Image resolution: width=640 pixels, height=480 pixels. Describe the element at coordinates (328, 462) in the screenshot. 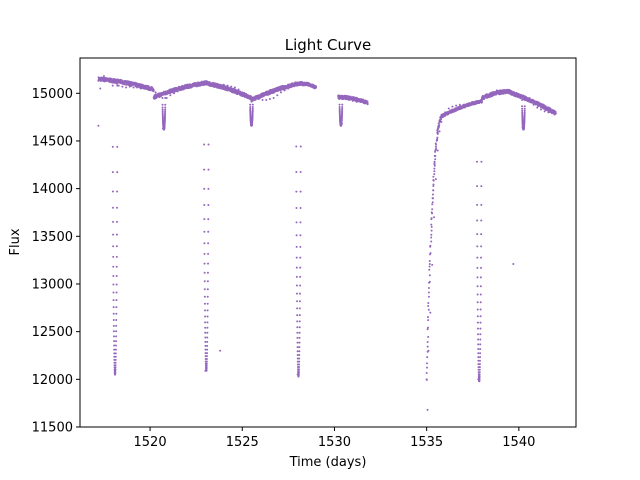

I see `x-axis-label: Time (days)` at that location.